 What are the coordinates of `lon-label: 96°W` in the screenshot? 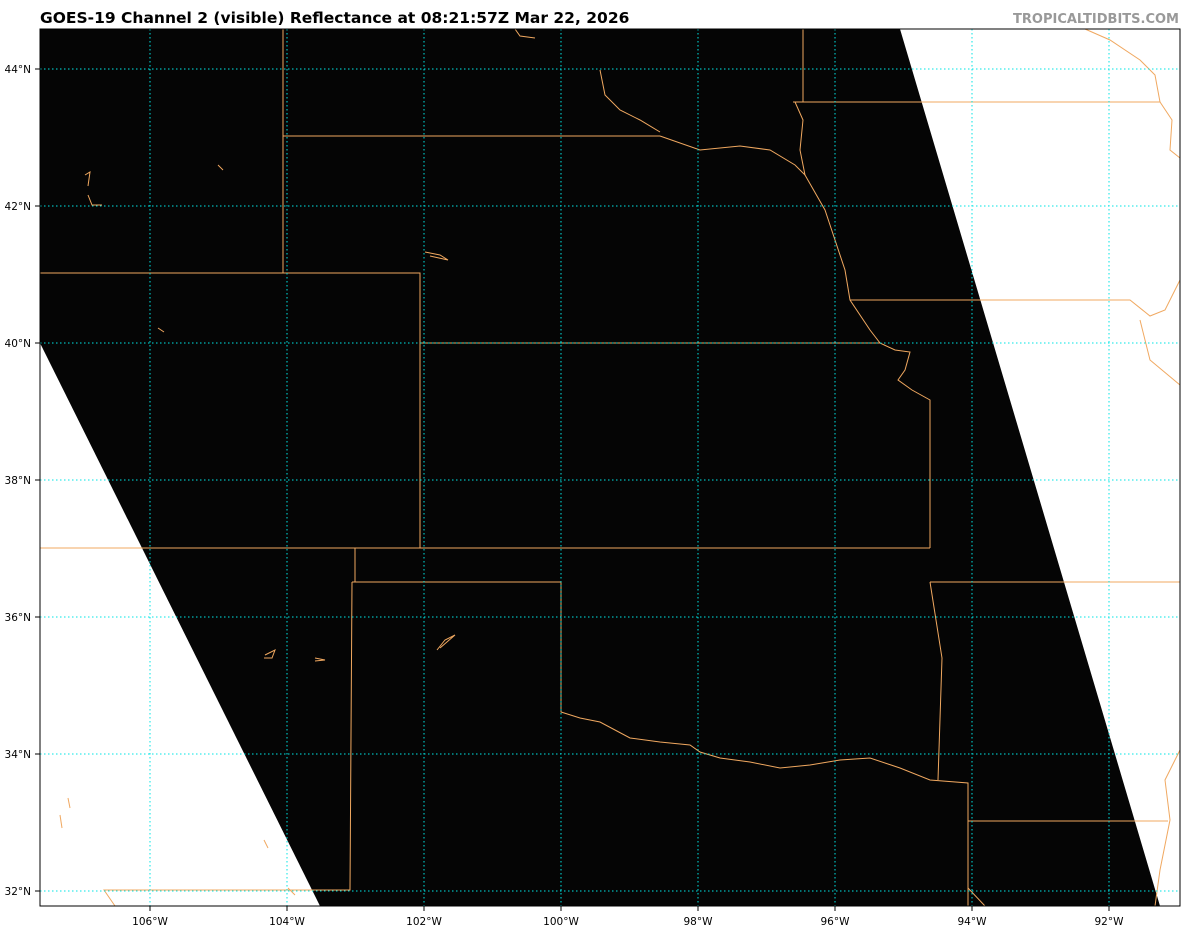 It's located at (836, 922).